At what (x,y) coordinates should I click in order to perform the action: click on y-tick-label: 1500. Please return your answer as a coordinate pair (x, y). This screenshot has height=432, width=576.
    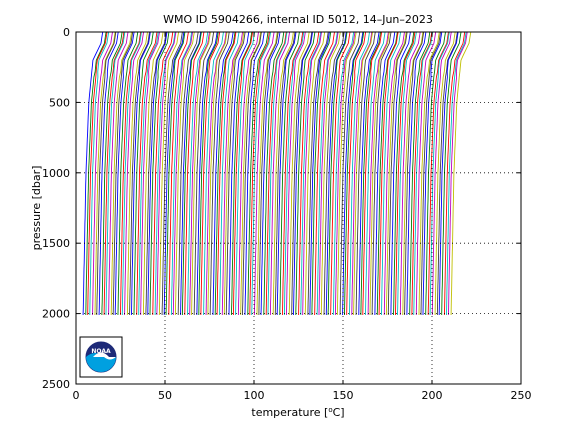
    Looking at the image, I should click on (56, 243).